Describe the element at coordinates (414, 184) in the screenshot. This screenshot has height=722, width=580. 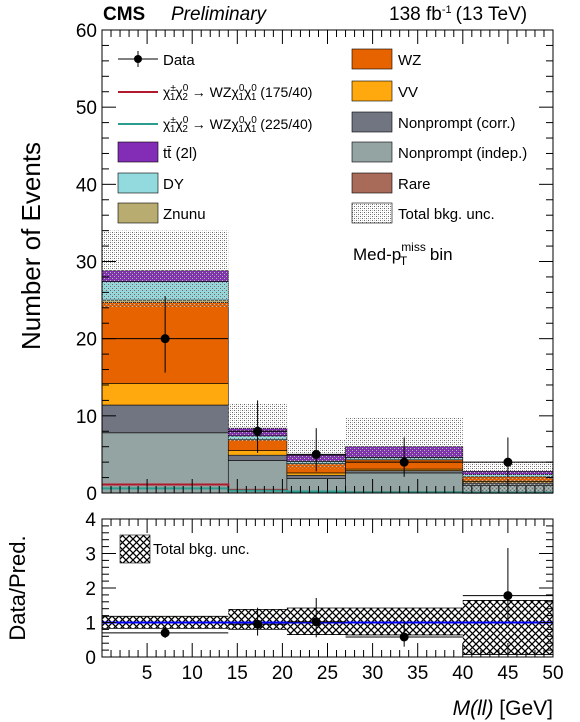
I see `svg-text: Rare` at that location.